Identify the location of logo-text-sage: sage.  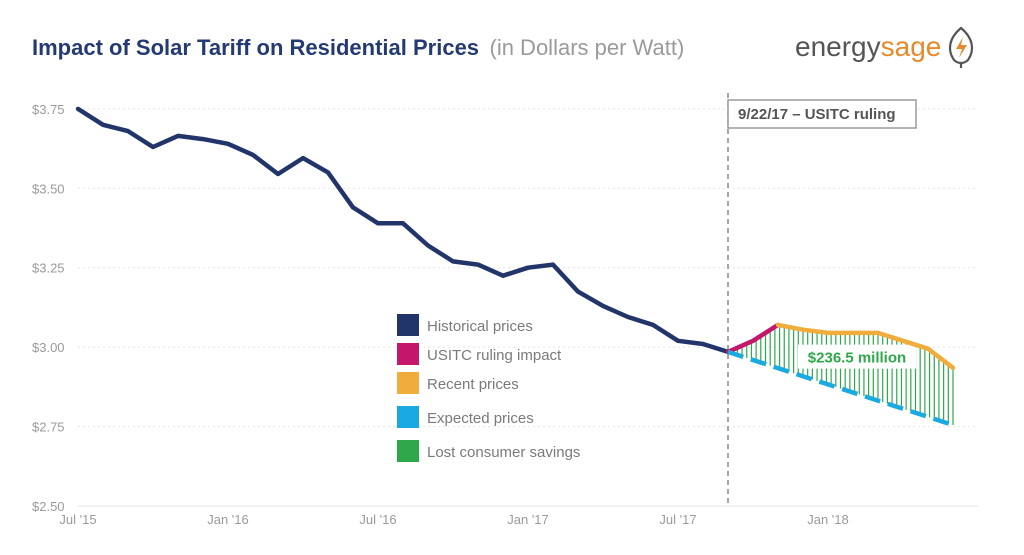
(911, 46).